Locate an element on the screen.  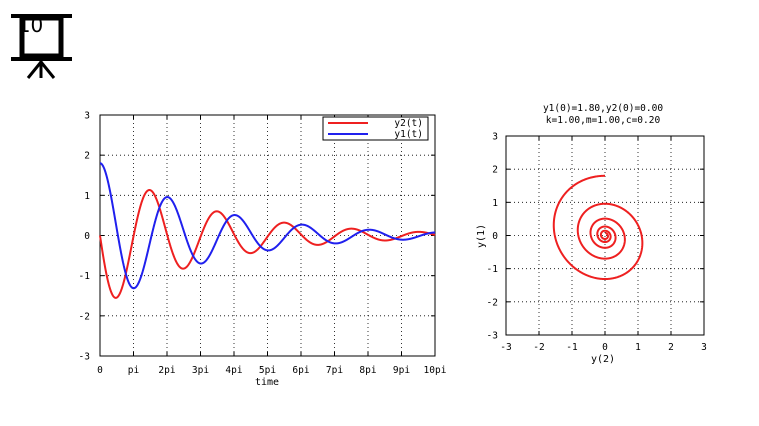
right-y-axis-label: y(1) is located at coordinates (481, 236).